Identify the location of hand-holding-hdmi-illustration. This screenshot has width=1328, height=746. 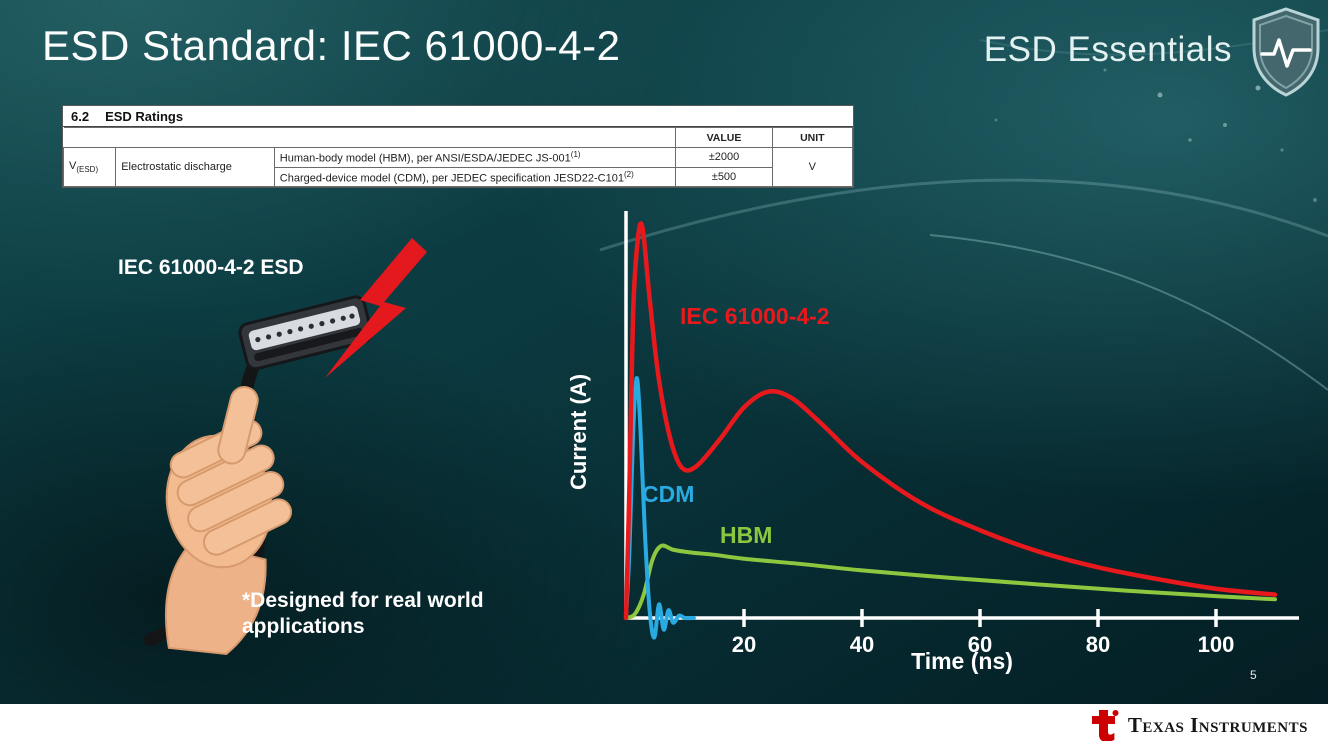
(285, 446).